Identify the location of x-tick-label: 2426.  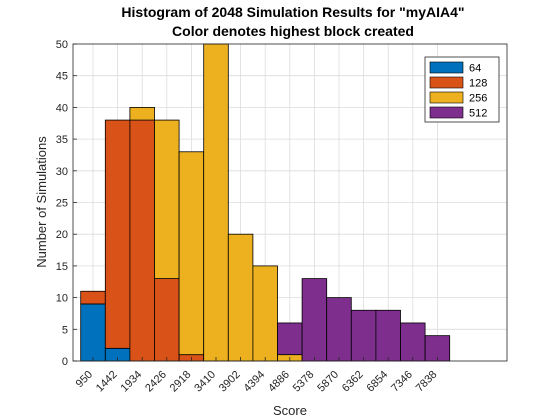
(156, 382).